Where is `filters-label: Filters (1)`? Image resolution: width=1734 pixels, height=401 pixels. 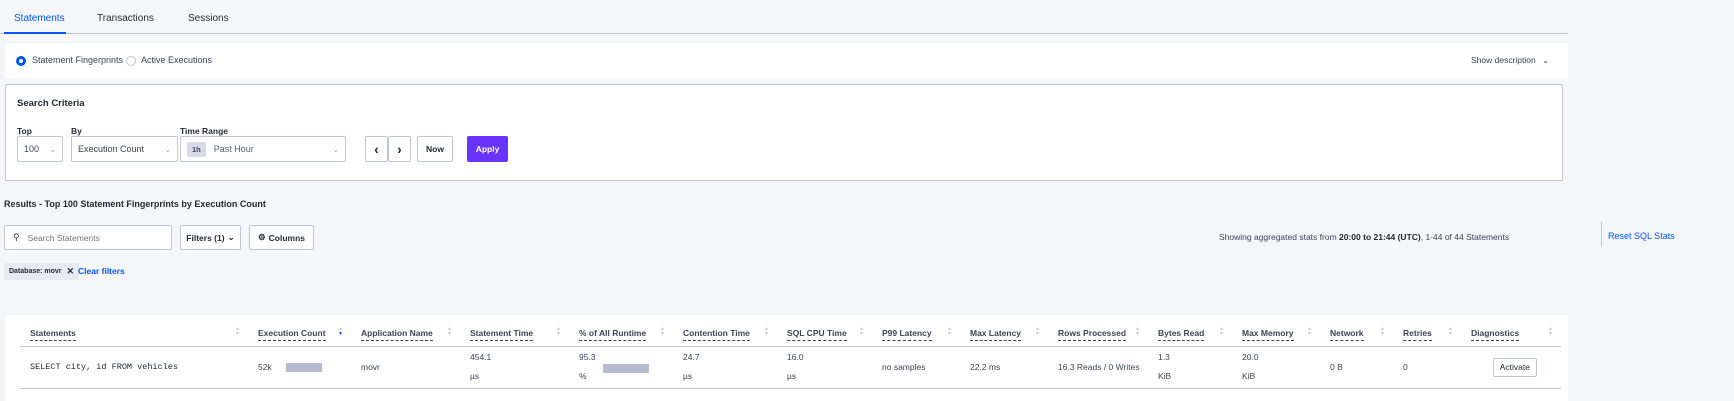
filters-label: Filters (1) is located at coordinates (205, 237).